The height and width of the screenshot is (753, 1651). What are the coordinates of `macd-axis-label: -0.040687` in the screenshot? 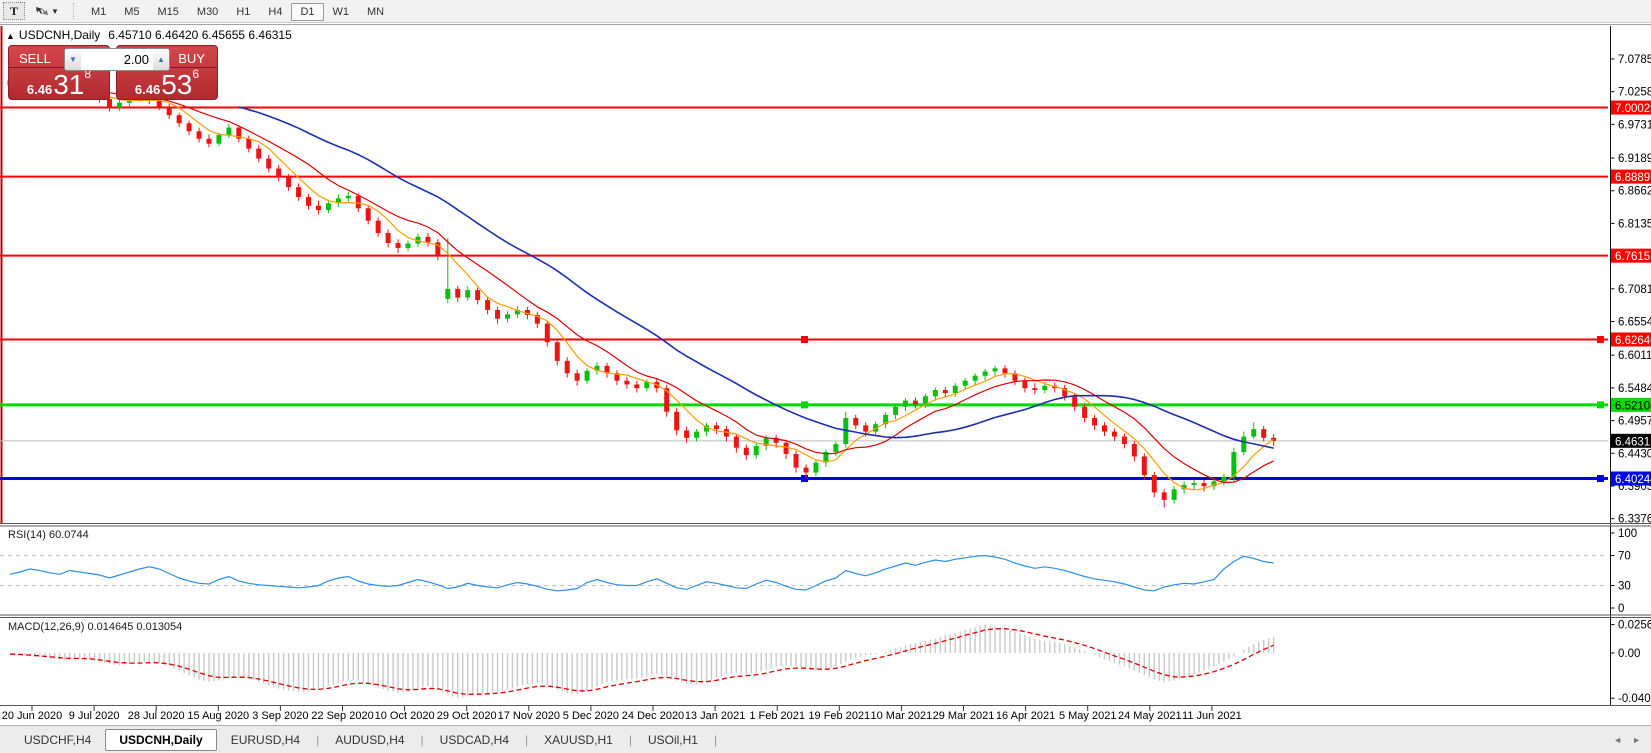 It's located at (1634, 699).